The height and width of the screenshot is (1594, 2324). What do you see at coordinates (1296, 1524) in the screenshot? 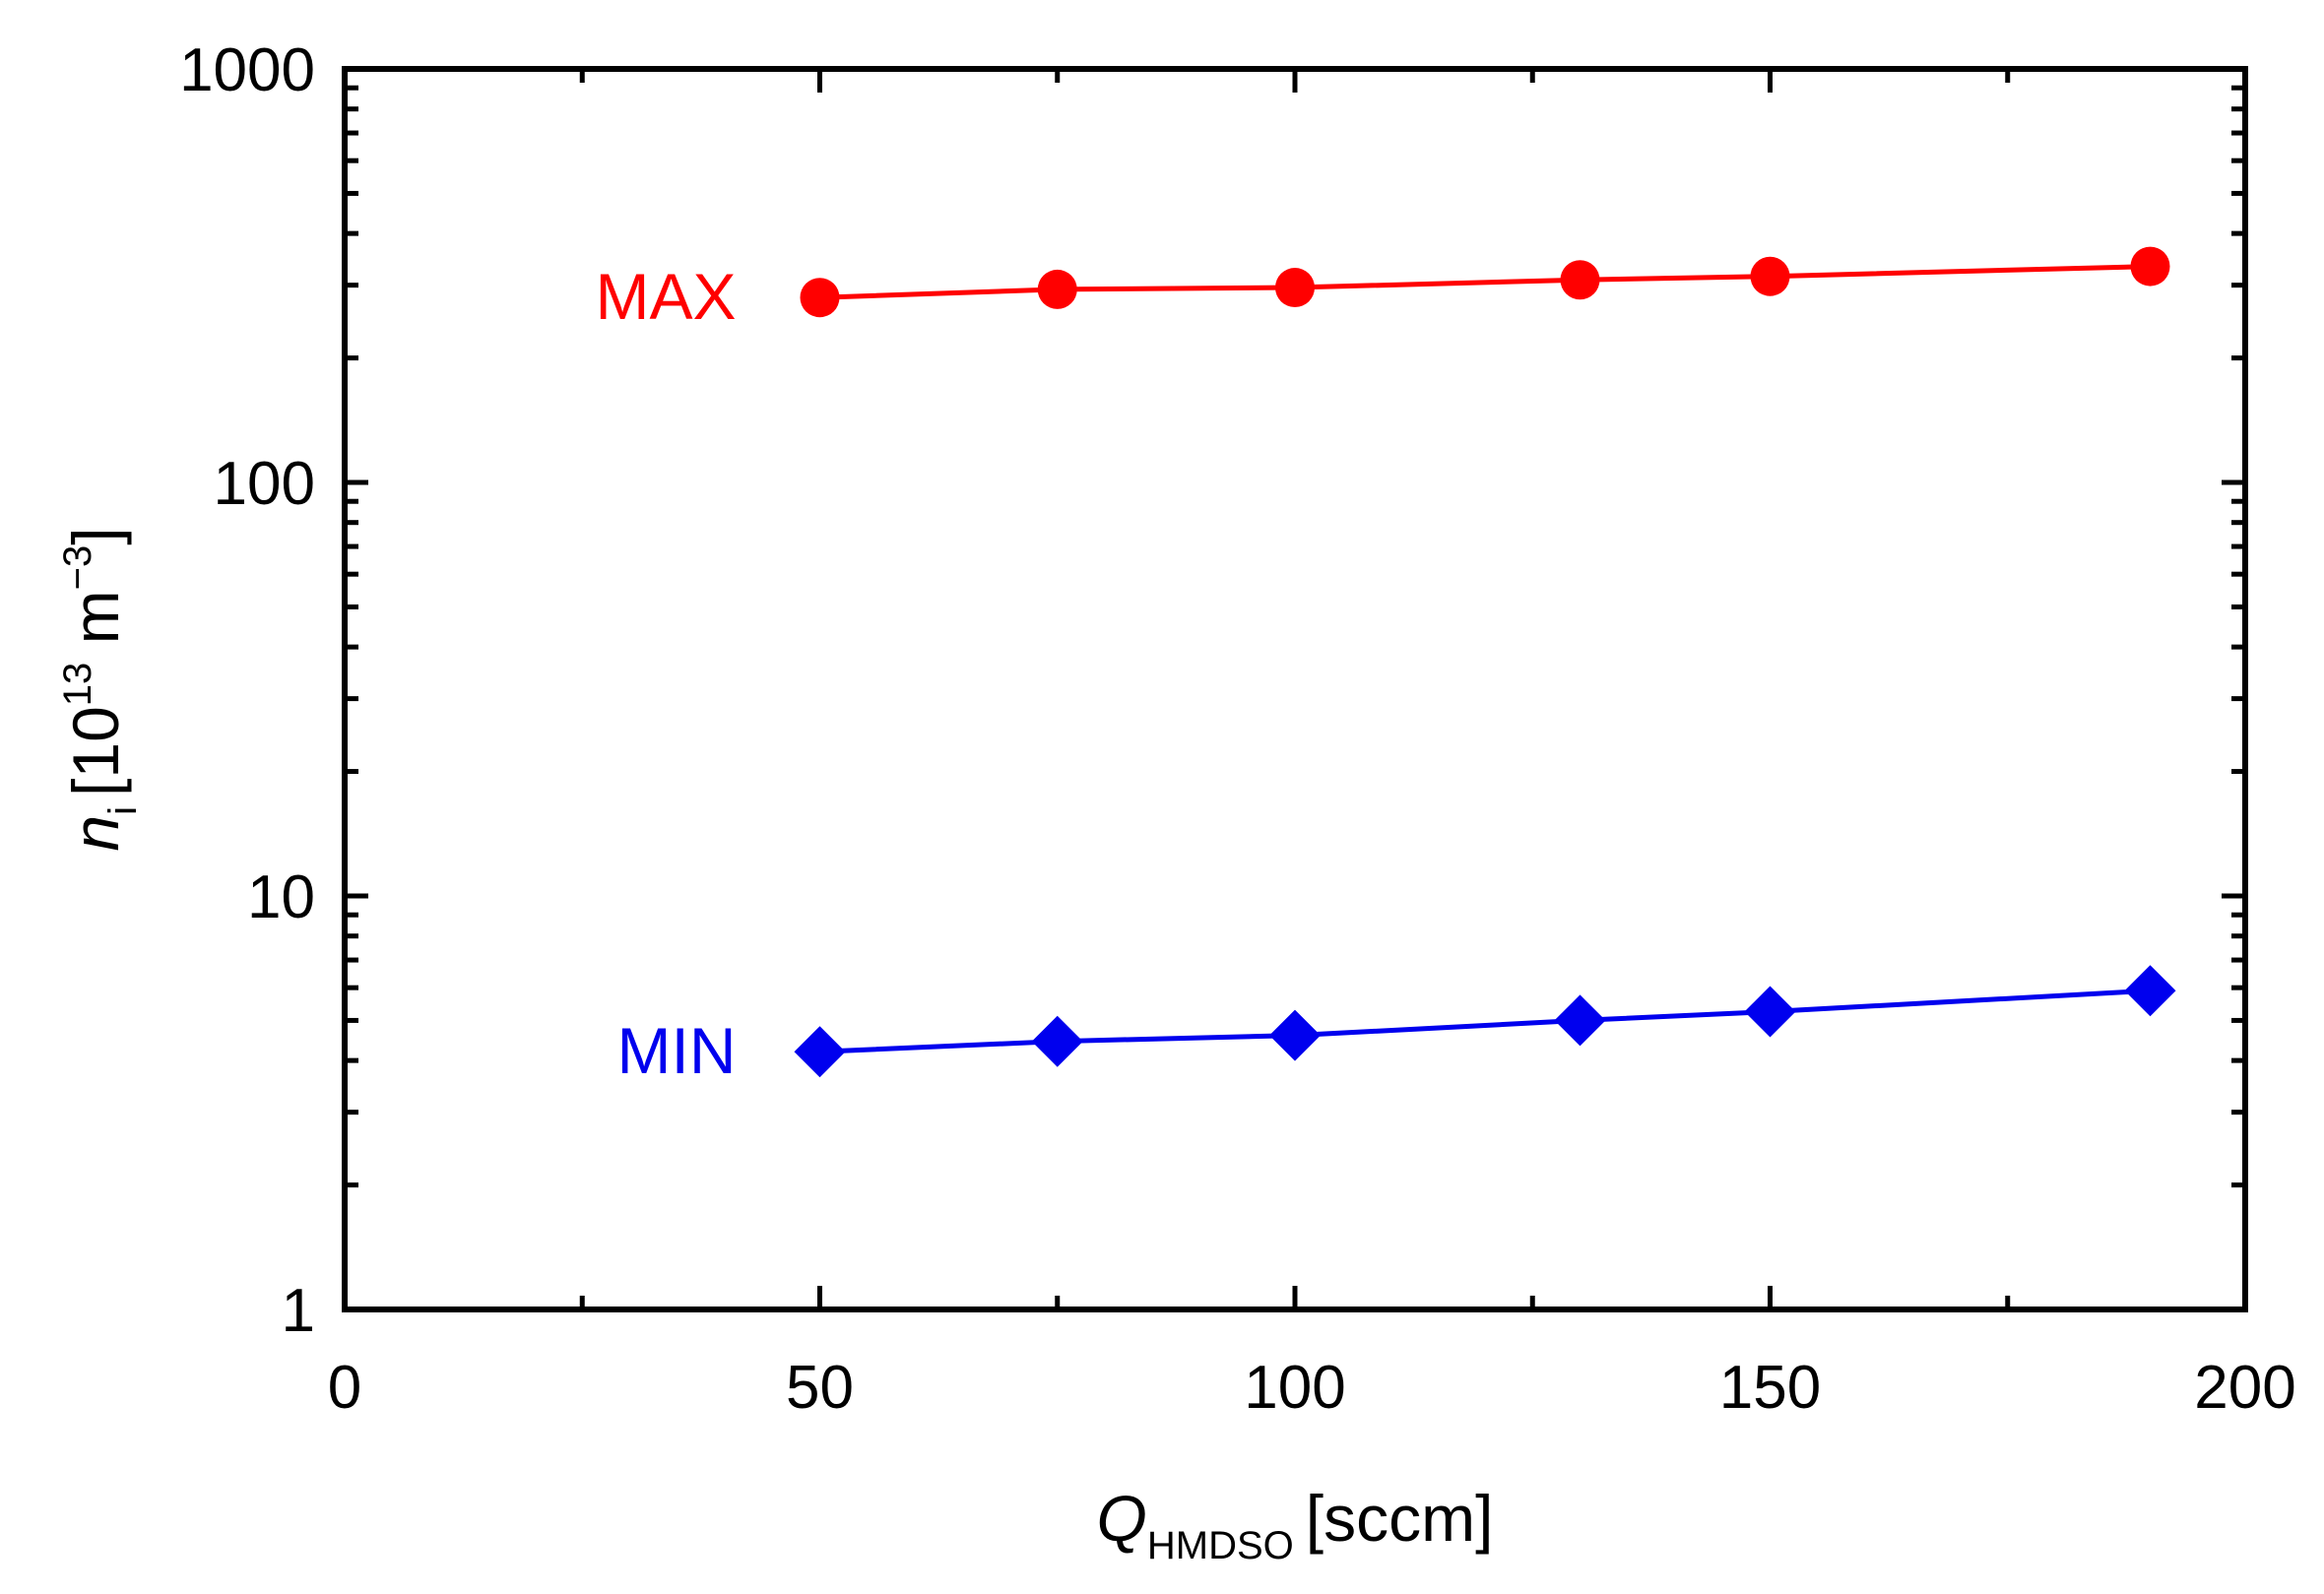
I see `x-axis-title: QHMDSO [sccm]` at bounding box center [1296, 1524].